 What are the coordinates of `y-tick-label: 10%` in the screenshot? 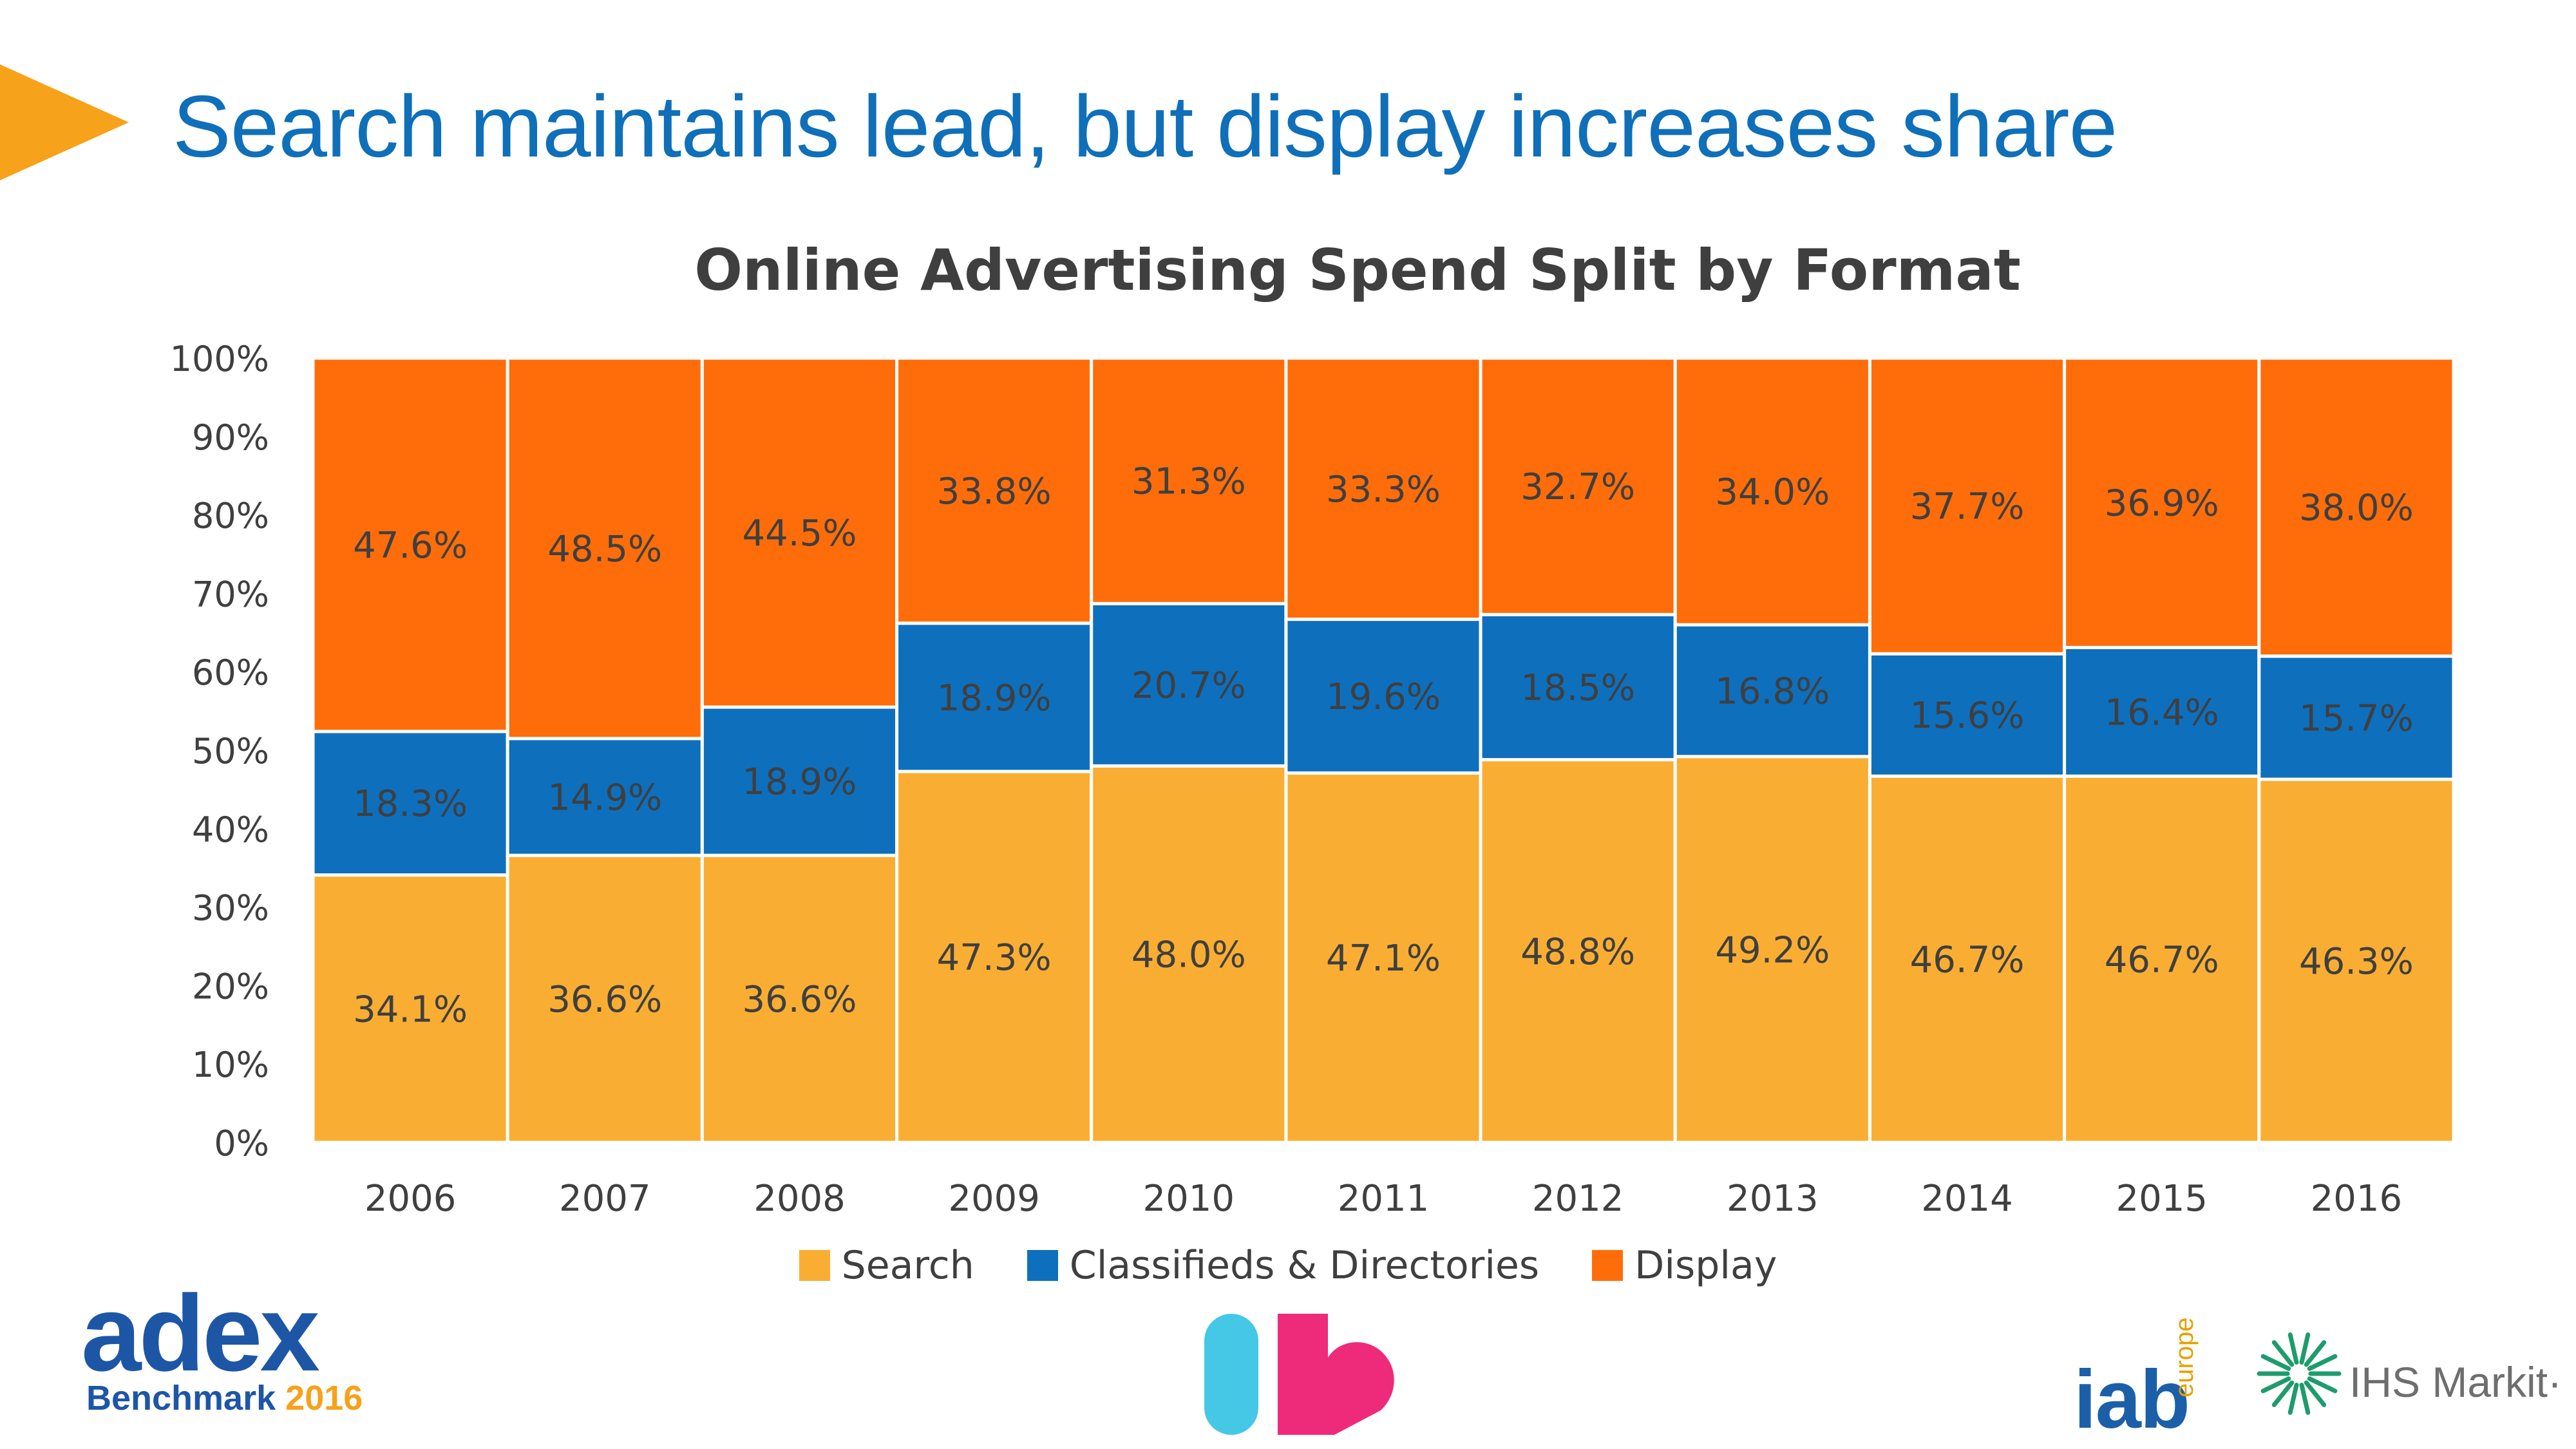 It's located at (231, 1065).